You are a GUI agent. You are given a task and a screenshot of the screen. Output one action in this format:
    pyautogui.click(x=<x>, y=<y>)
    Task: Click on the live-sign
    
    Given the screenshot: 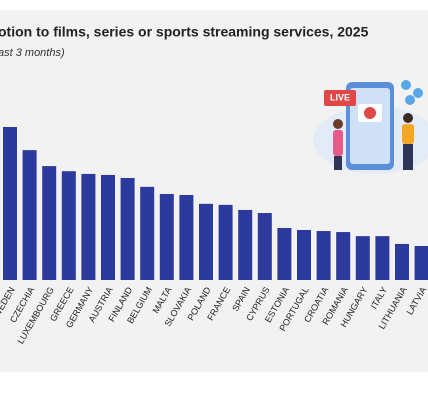 What is the action you would take?
    pyautogui.click(x=340, y=98)
    